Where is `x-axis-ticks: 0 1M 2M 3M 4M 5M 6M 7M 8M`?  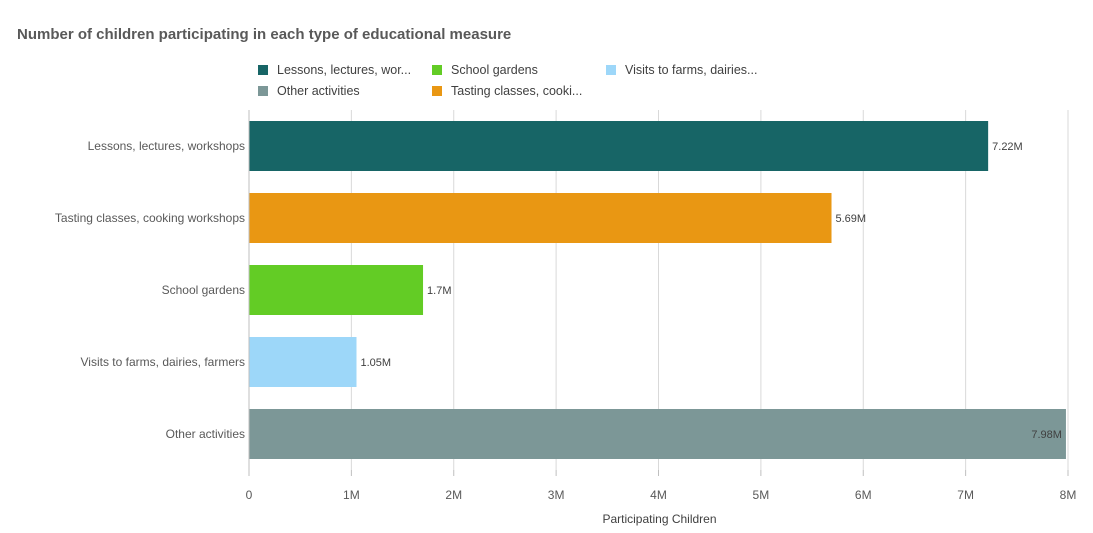
x-axis-ticks: 0 1M 2M 3M 4M 5M 6M 7M 8M is located at coordinates (661, 486).